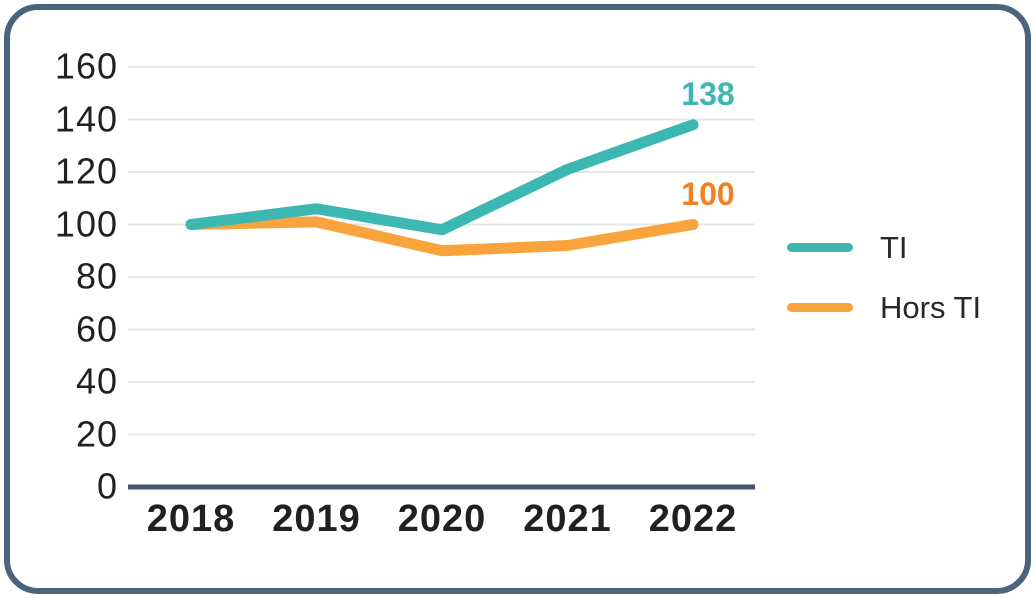 Image resolution: width=1035 pixels, height=598 pixels. I want to click on y-tick-label: 60, so click(96, 328).